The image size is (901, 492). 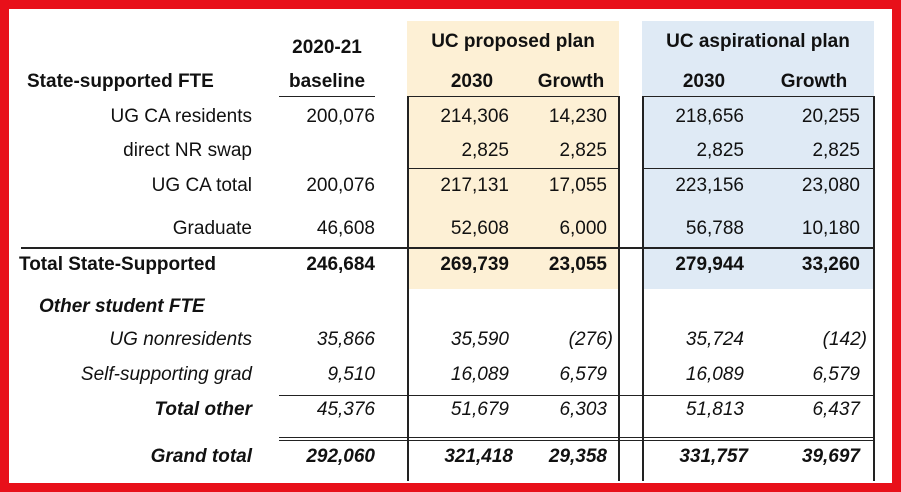 What do you see at coordinates (709, 264) in the screenshot?
I see `aspirational-2030-value: 279,944` at bounding box center [709, 264].